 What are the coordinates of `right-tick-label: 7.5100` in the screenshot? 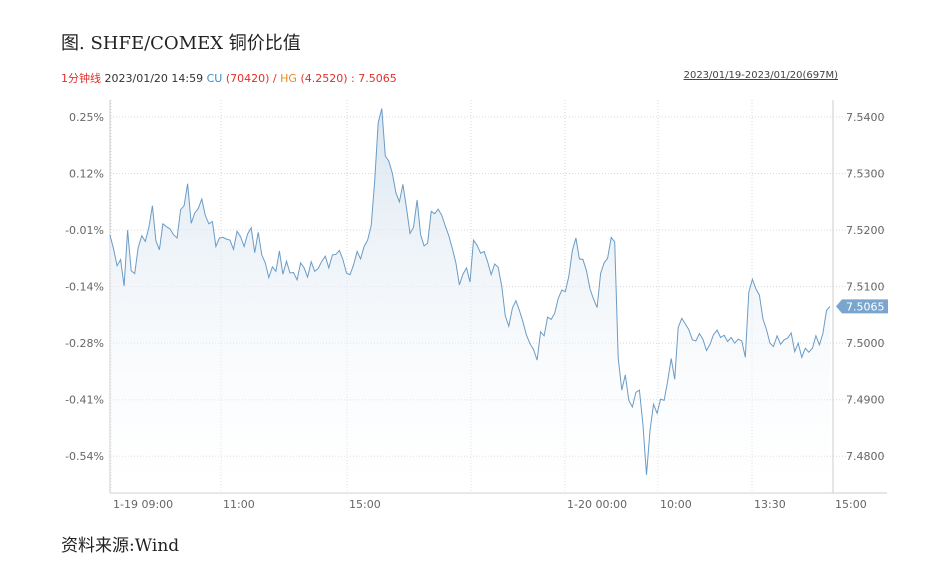 It's located at (865, 287).